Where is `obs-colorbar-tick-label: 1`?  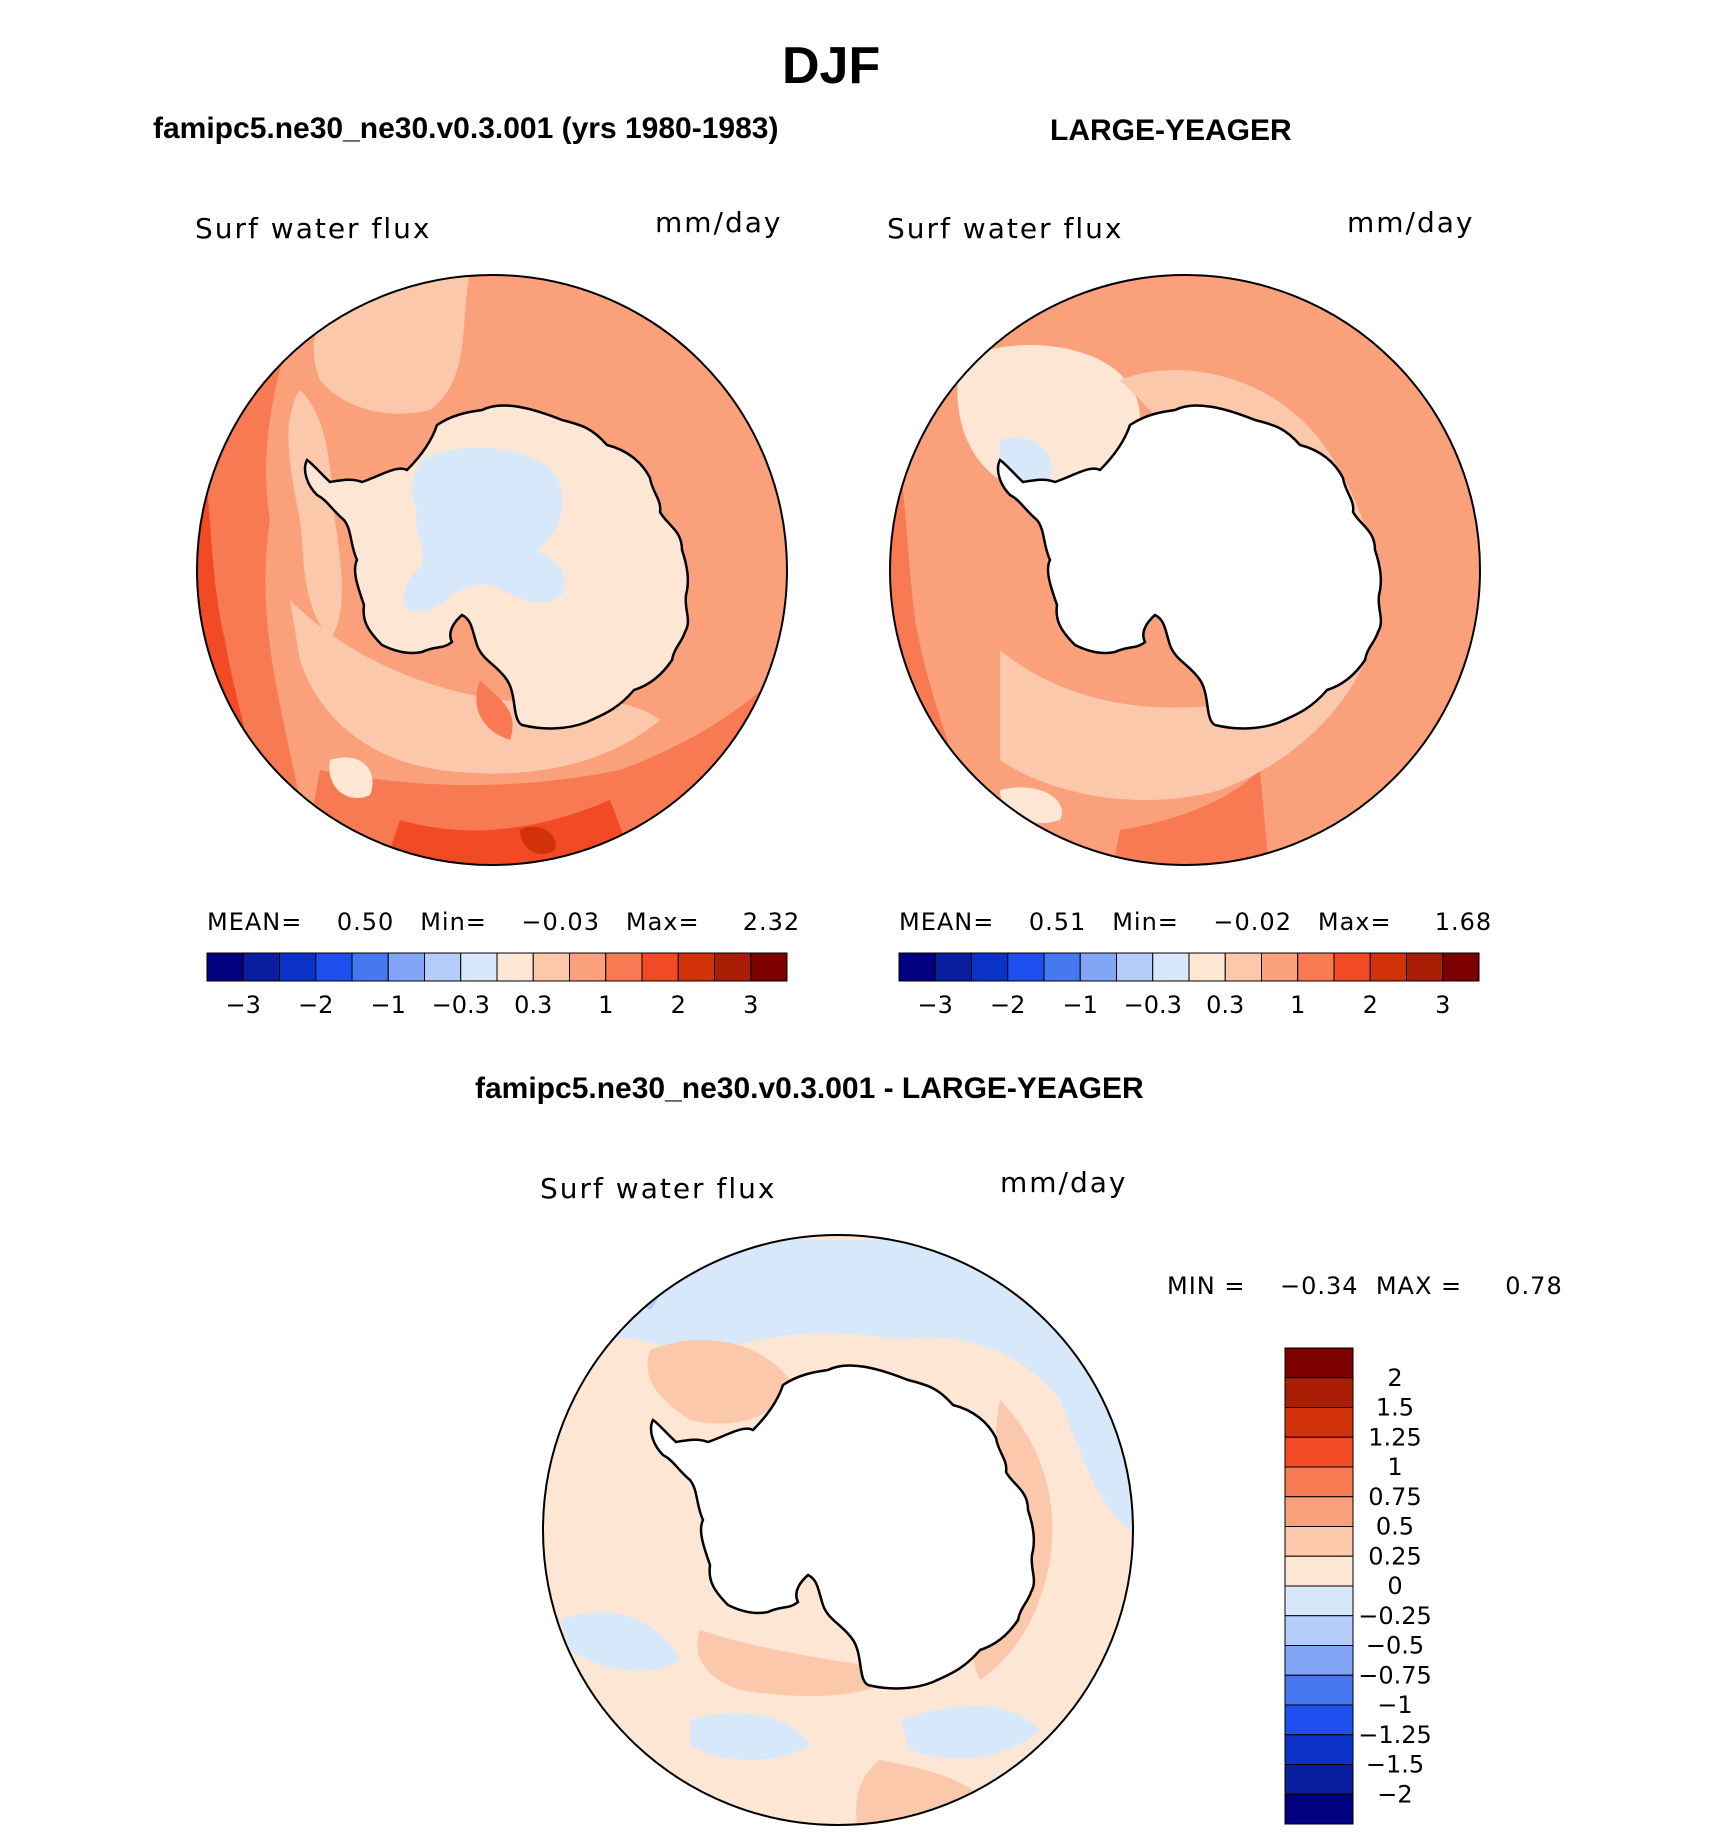 obs-colorbar-tick-label: 1 is located at coordinates (1297, 1005).